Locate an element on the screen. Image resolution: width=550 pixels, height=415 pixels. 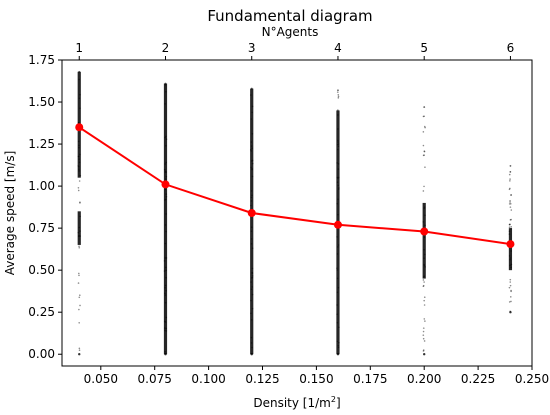
x-axis-label-end: ] is located at coordinates (338, 403).